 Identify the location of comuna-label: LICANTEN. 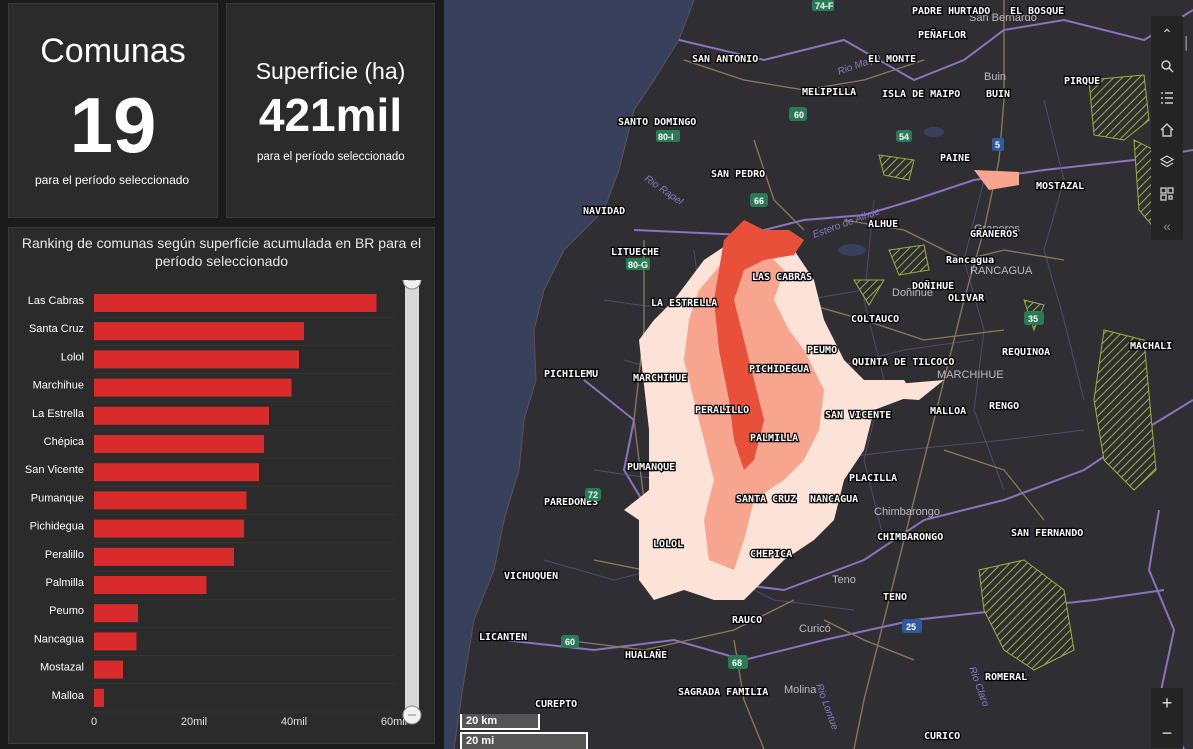
(503, 637).